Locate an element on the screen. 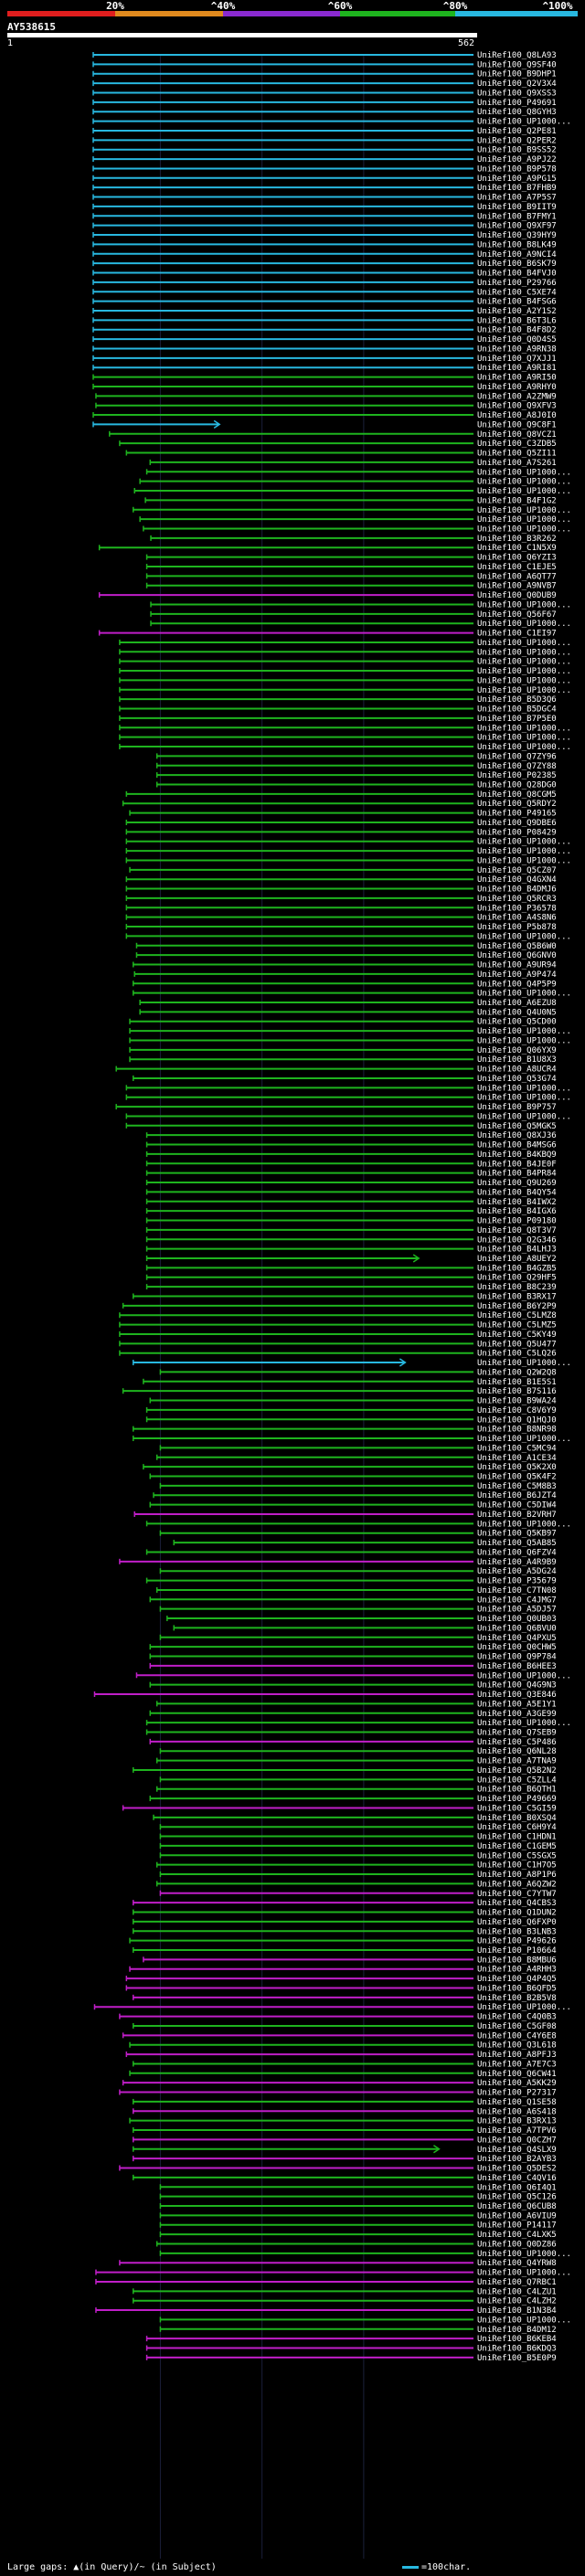  hit-label: UniRef100_Q9U269 is located at coordinates (517, 1183).